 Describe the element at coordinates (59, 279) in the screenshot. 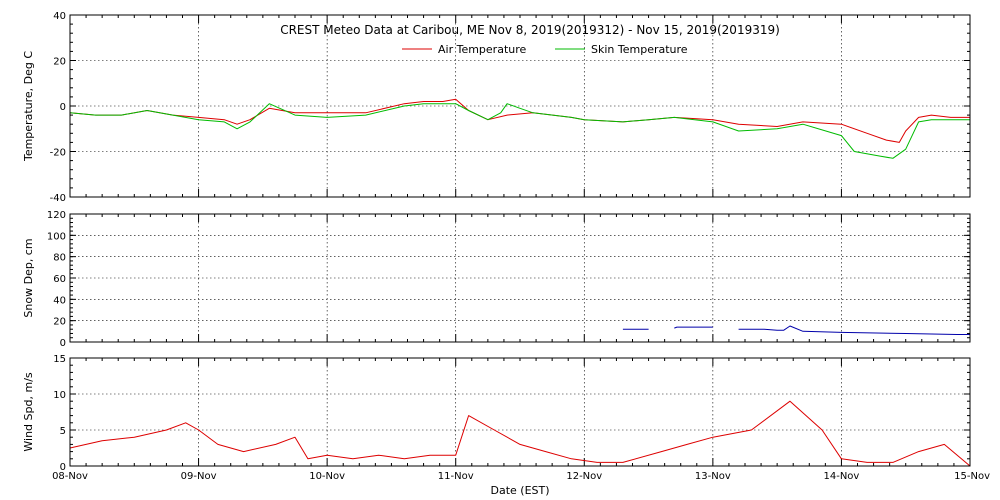

I see `y-tick-label: 60` at that location.